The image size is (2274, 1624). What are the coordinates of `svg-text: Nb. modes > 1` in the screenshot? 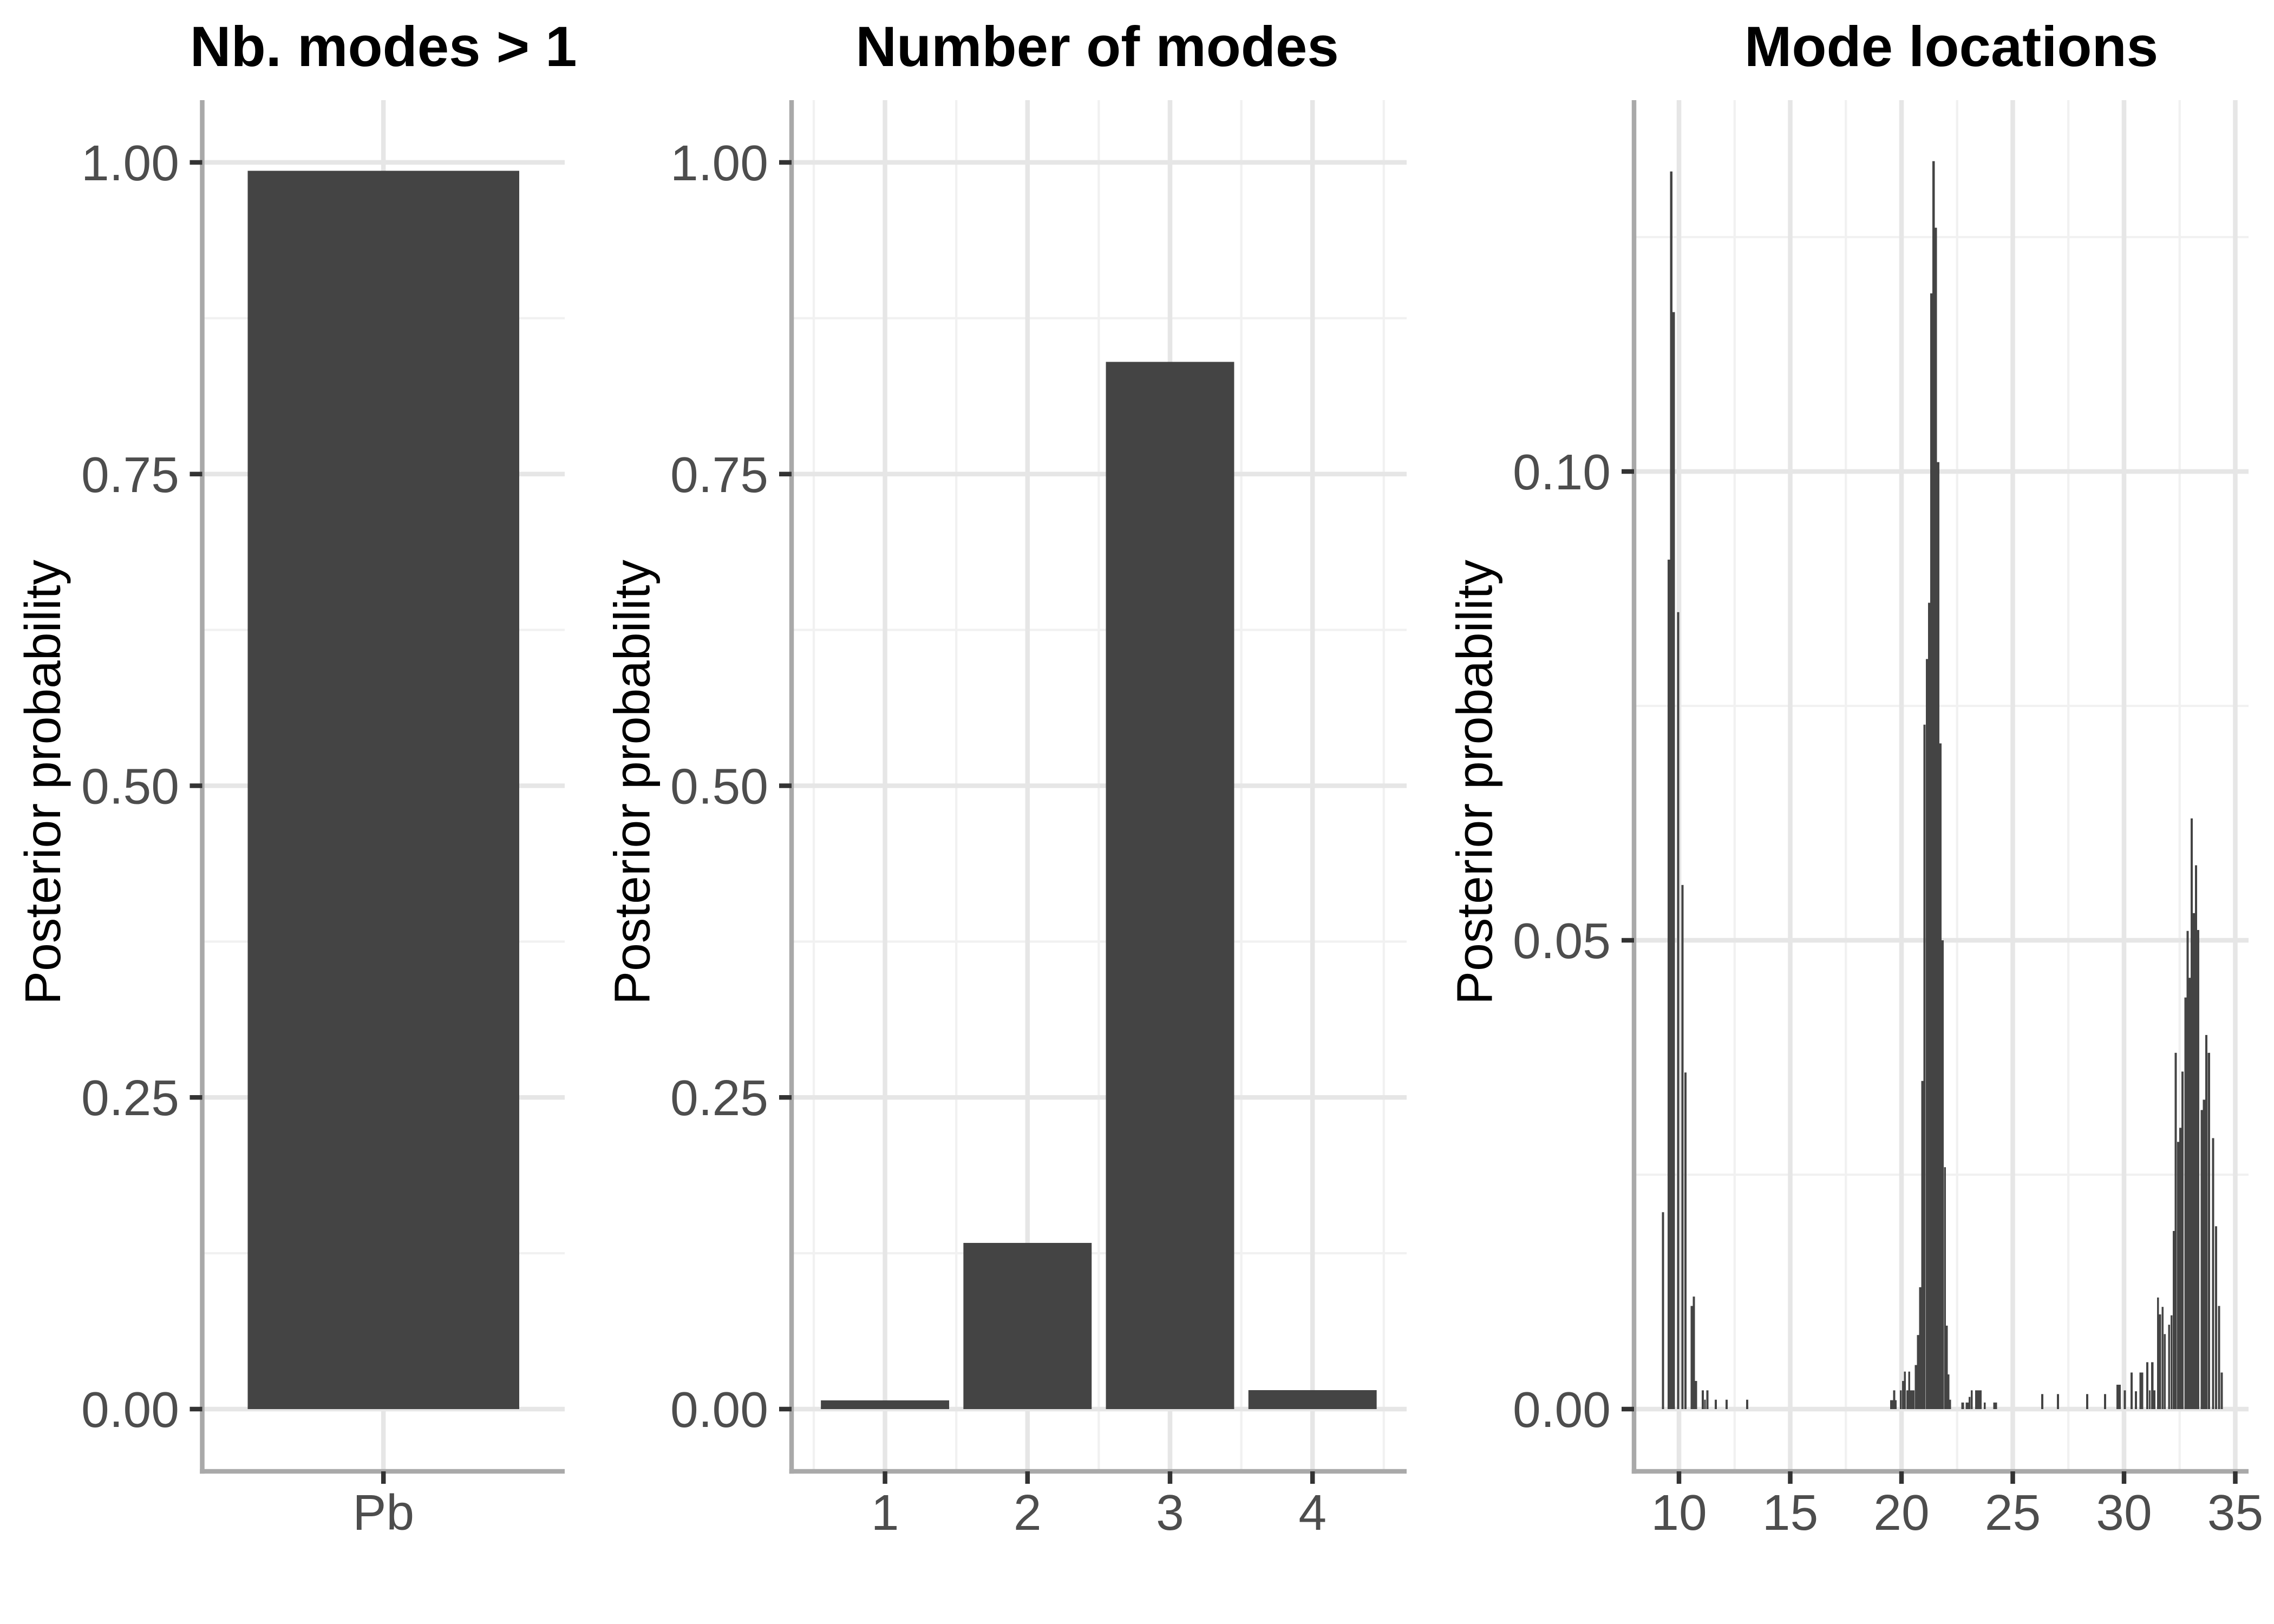 It's located at (384, 46).